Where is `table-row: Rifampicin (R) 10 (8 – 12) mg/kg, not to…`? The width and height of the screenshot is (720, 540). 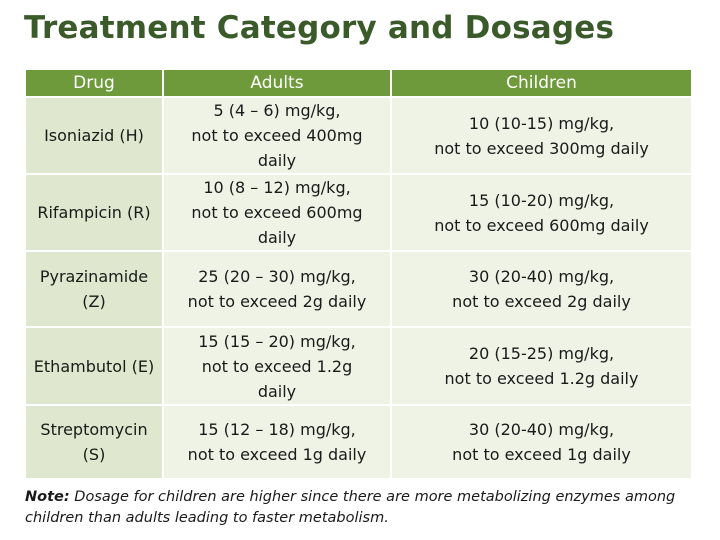
table-row: Rifampicin (R) 10 (8 – 12) mg/kg, not to… is located at coordinates (358, 212).